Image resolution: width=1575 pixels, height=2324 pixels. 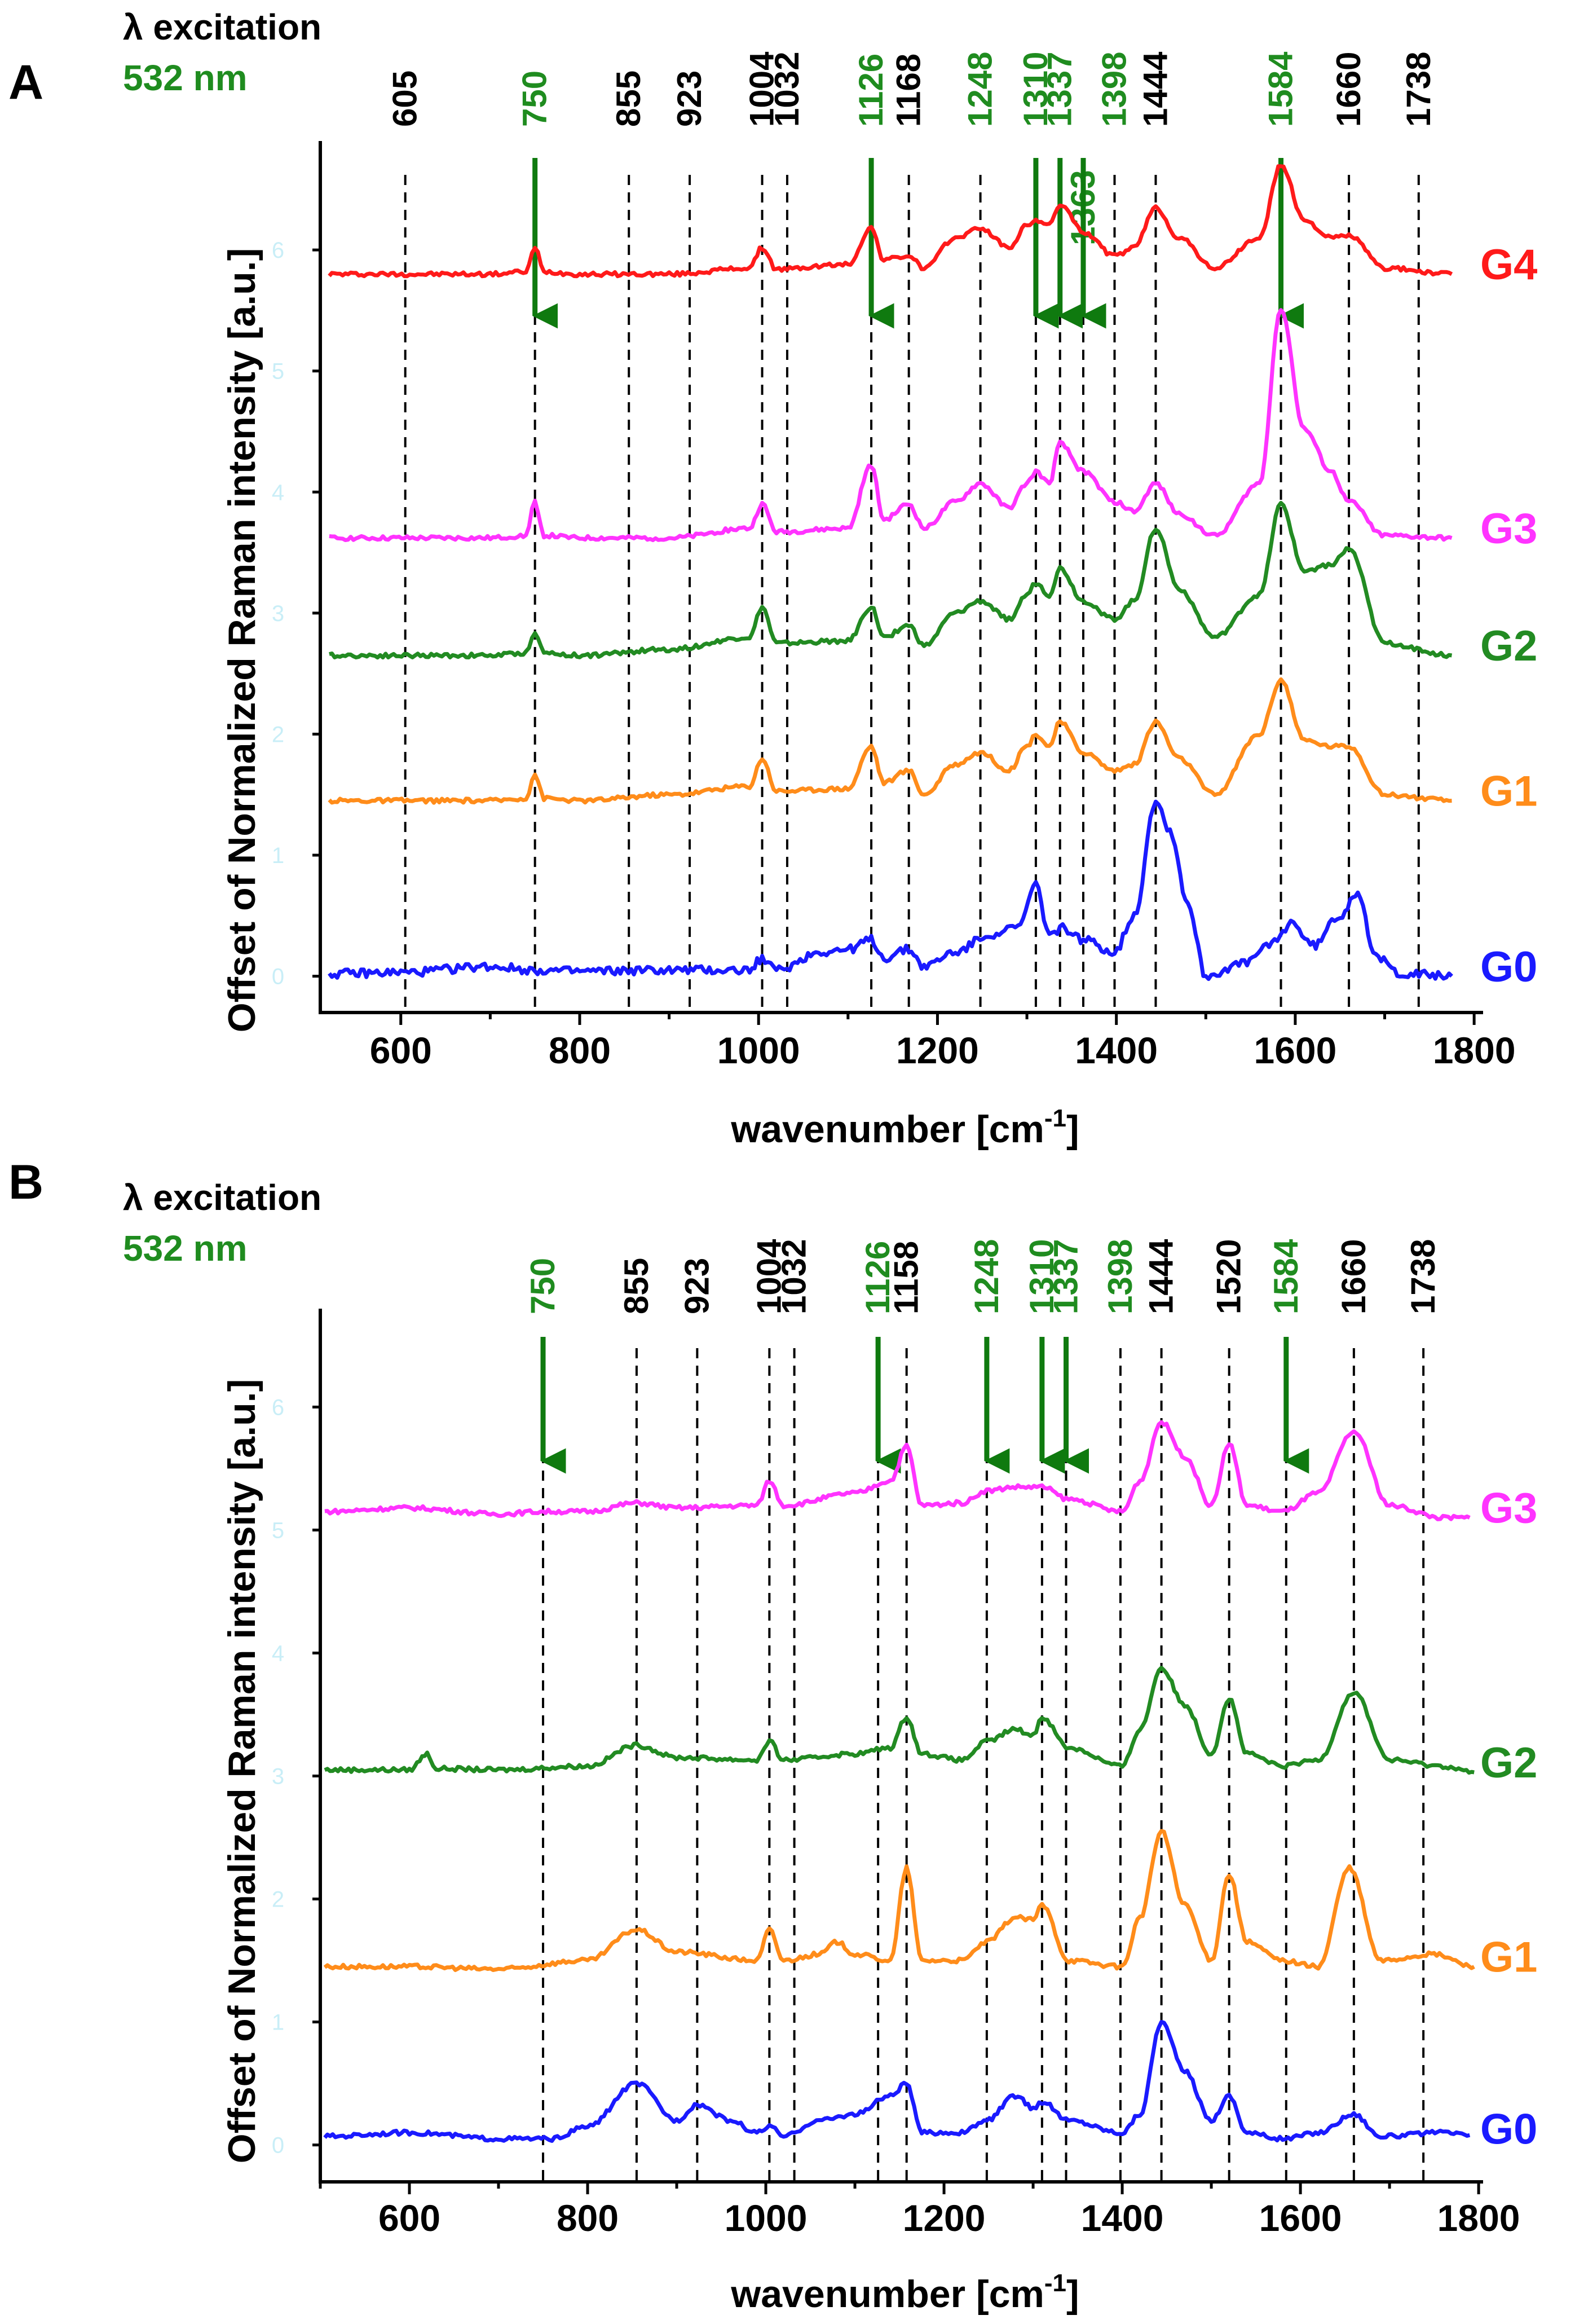 What do you see at coordinates (987, 1276) in the screenshot?
I see `panel-b-peak-label-1248: 1248` at bounding box center [987, 1276].